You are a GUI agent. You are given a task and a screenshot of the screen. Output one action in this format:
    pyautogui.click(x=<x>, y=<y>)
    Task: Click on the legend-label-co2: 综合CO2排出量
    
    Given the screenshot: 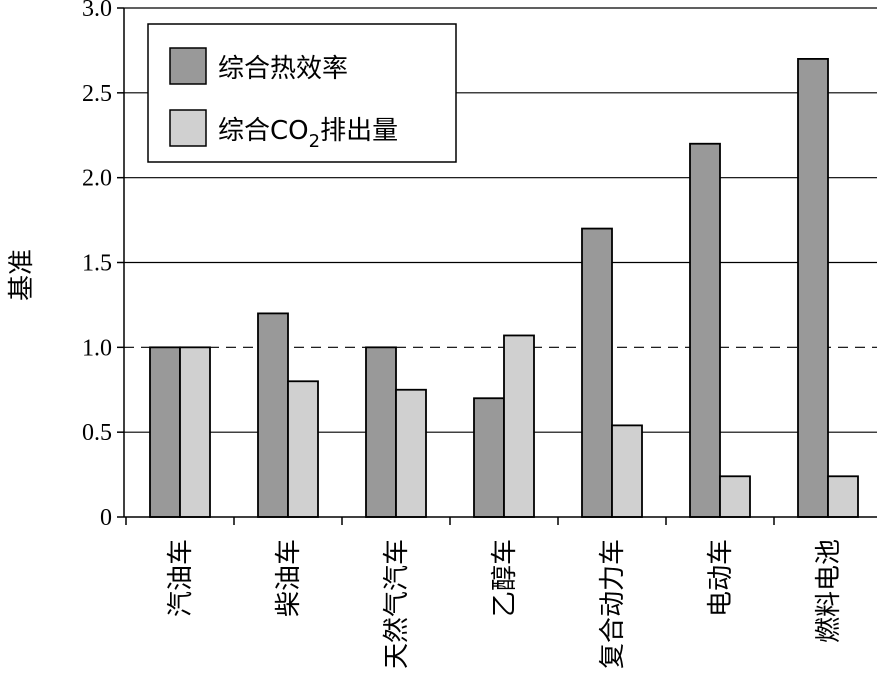 What is the action you would take?
    pyautogui.click(x=308, y=134)
    